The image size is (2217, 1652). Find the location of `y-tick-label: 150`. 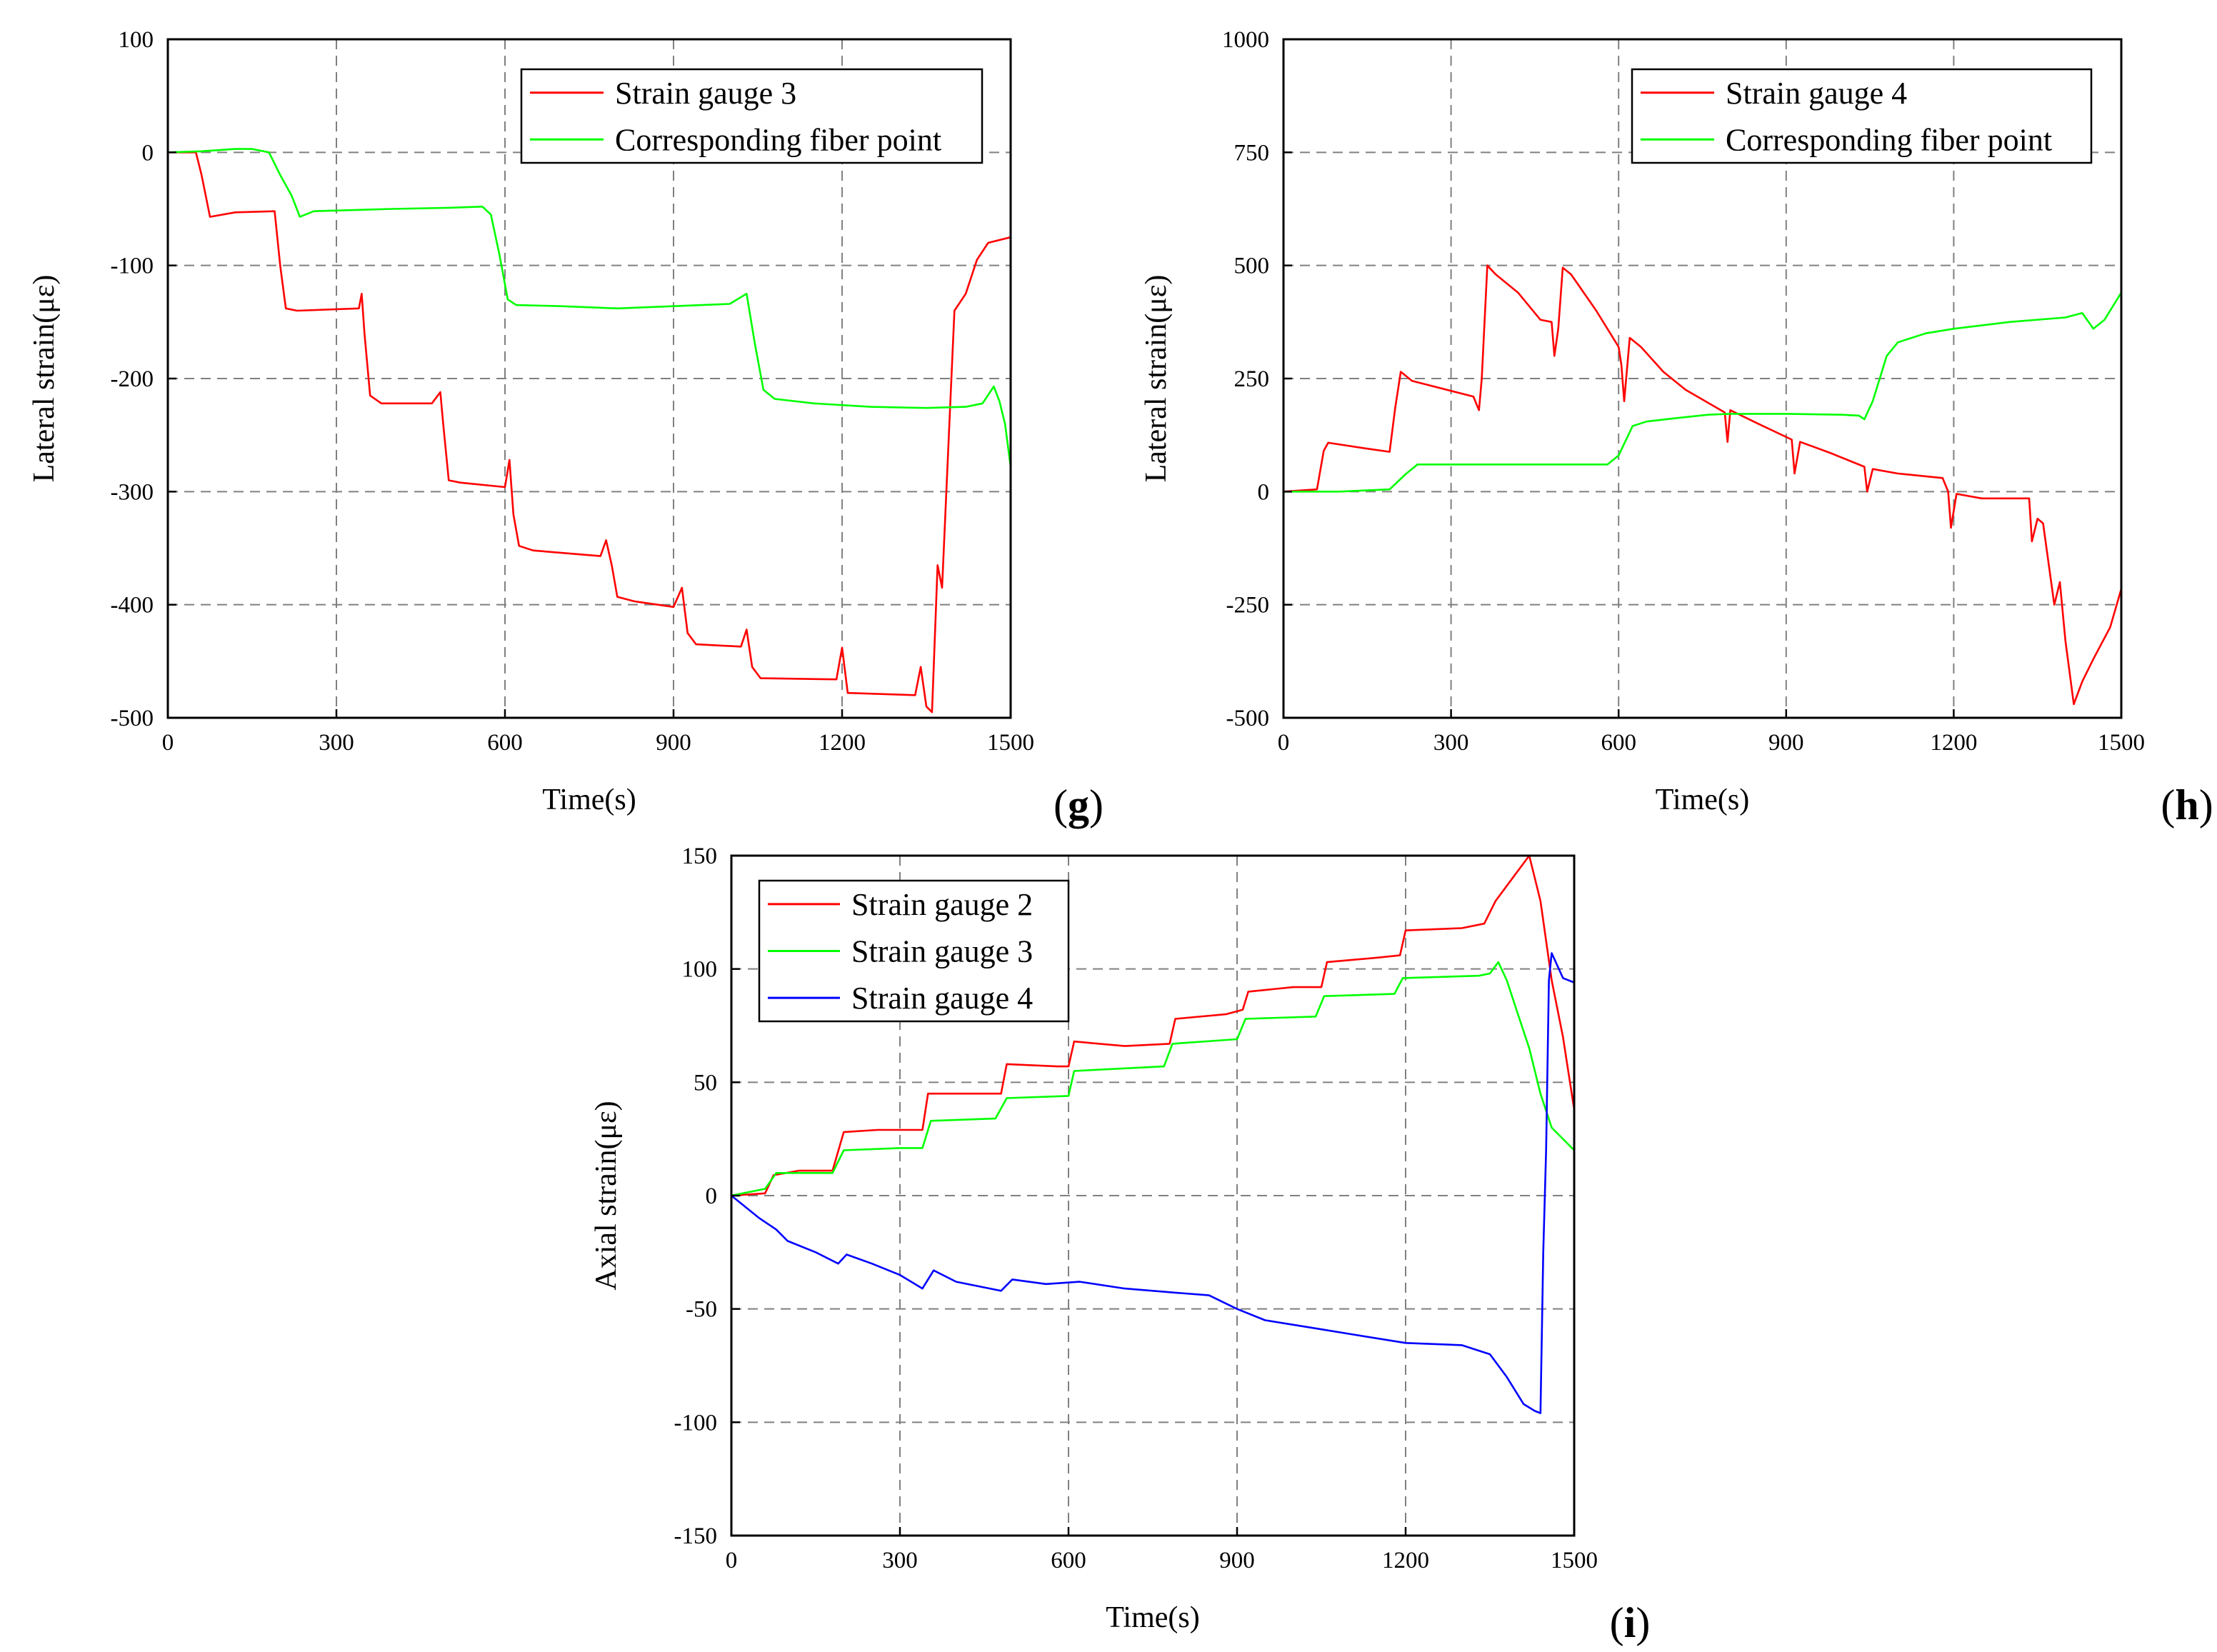

y-tick-label: 150 is located at coordinates (700, 856).